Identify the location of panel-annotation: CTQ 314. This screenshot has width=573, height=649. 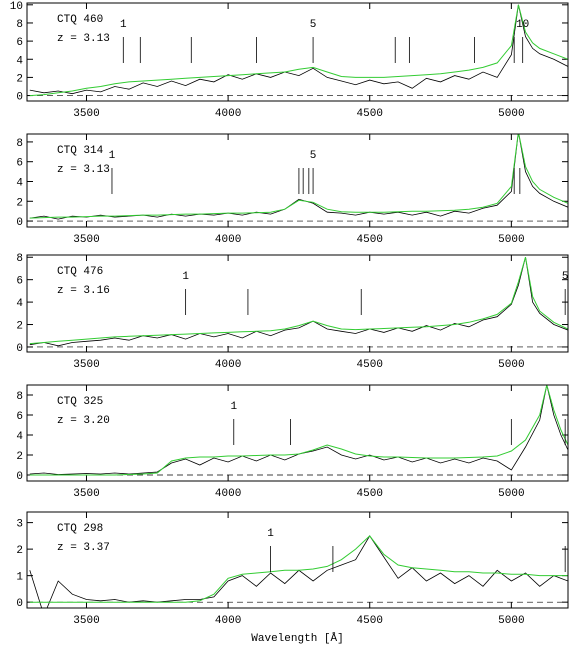
(80, 151).